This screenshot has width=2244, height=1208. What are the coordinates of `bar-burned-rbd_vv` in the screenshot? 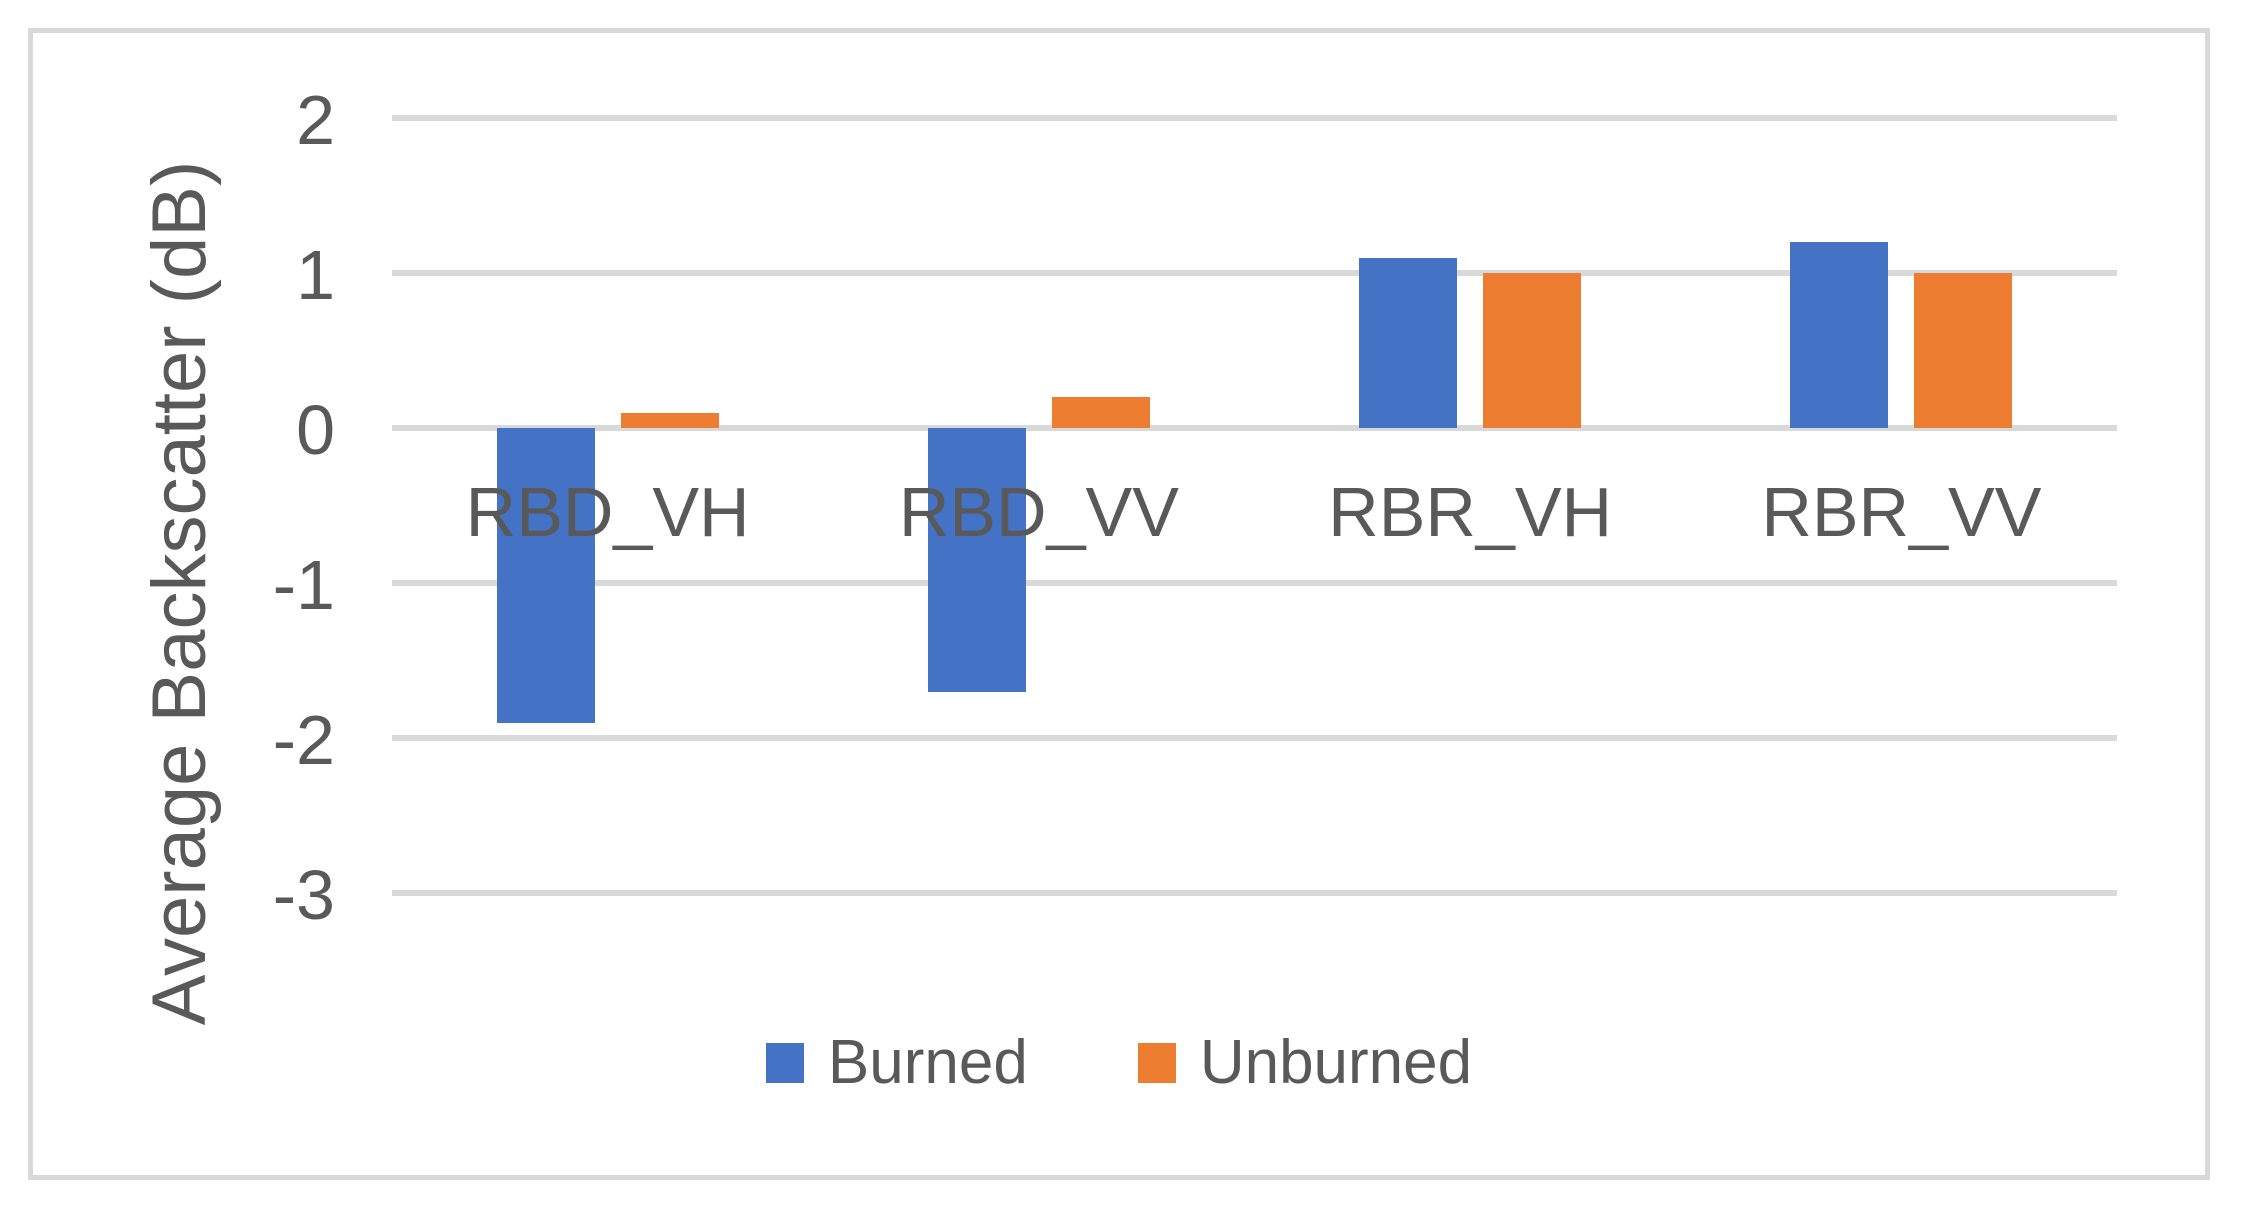 It's located at (976, 560).